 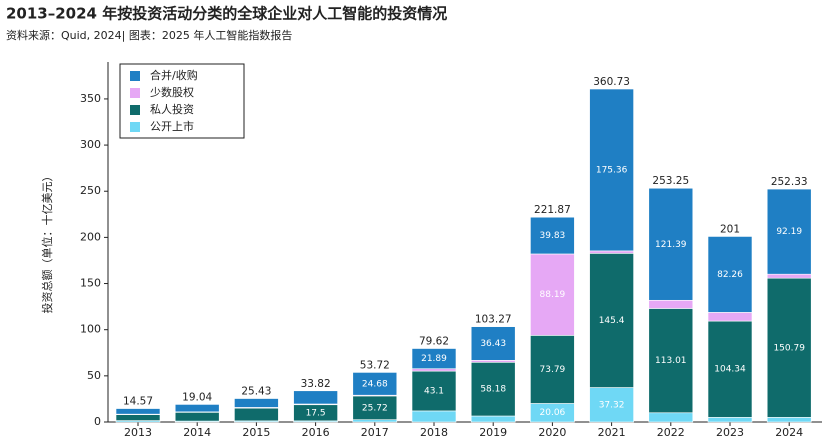 I want to click on total-label: 253.25, so click(x=670, y=181).